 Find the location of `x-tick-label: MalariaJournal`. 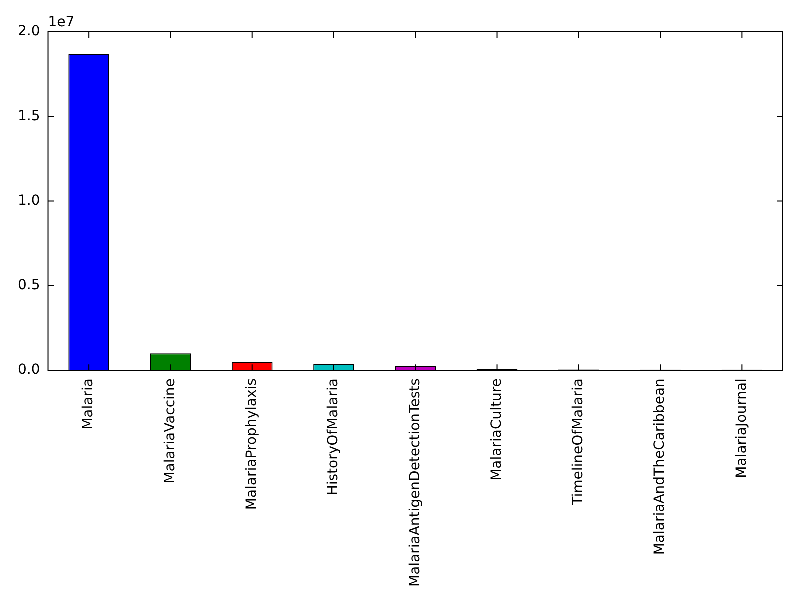

x-tick-label: MalariaJournal is located at coordinates (742, 428).